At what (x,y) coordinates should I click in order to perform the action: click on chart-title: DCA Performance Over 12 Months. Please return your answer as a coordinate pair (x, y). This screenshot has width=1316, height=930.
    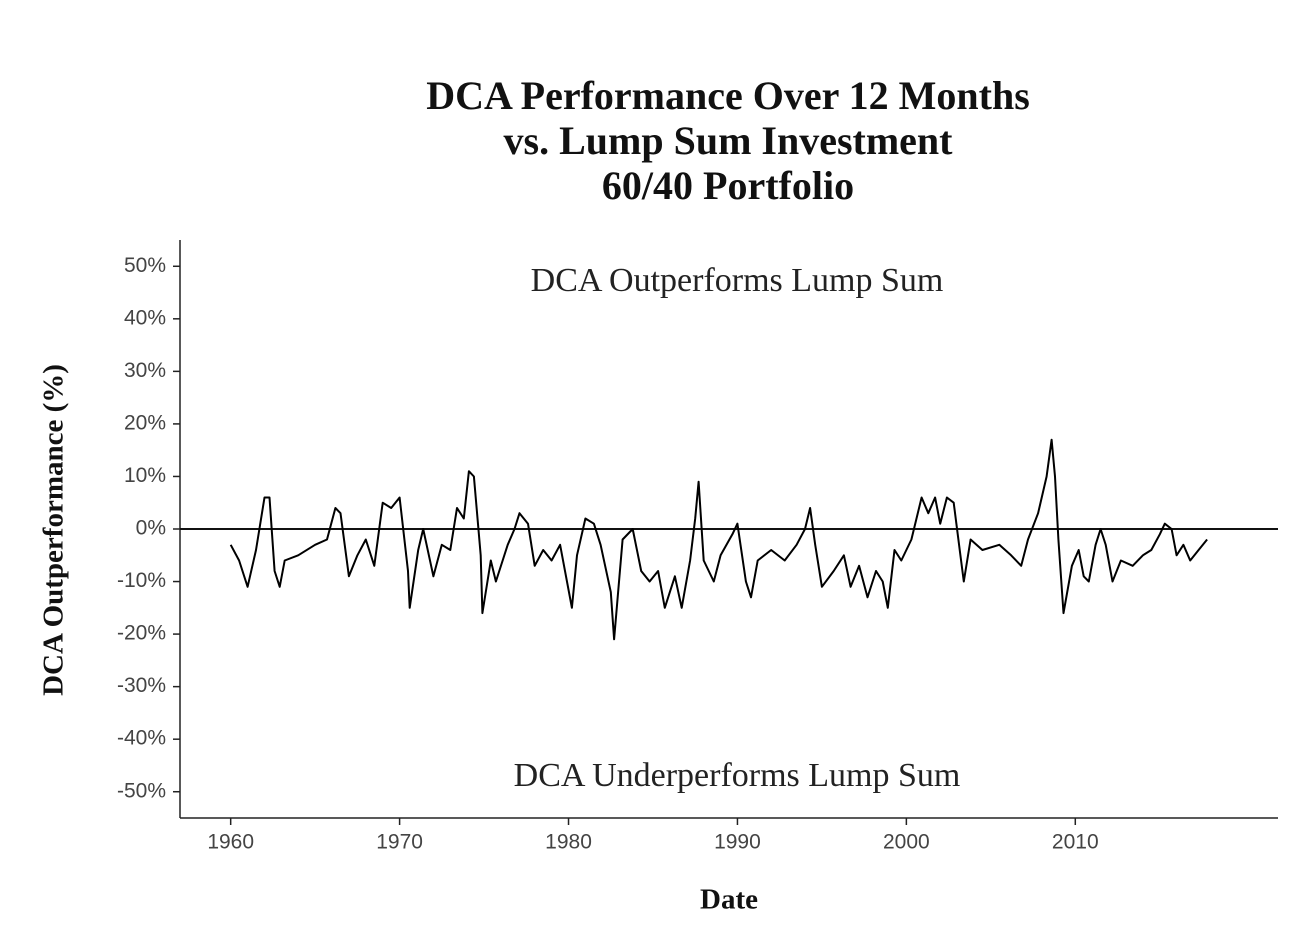
    Looking at the image, I should click on (728, 95).